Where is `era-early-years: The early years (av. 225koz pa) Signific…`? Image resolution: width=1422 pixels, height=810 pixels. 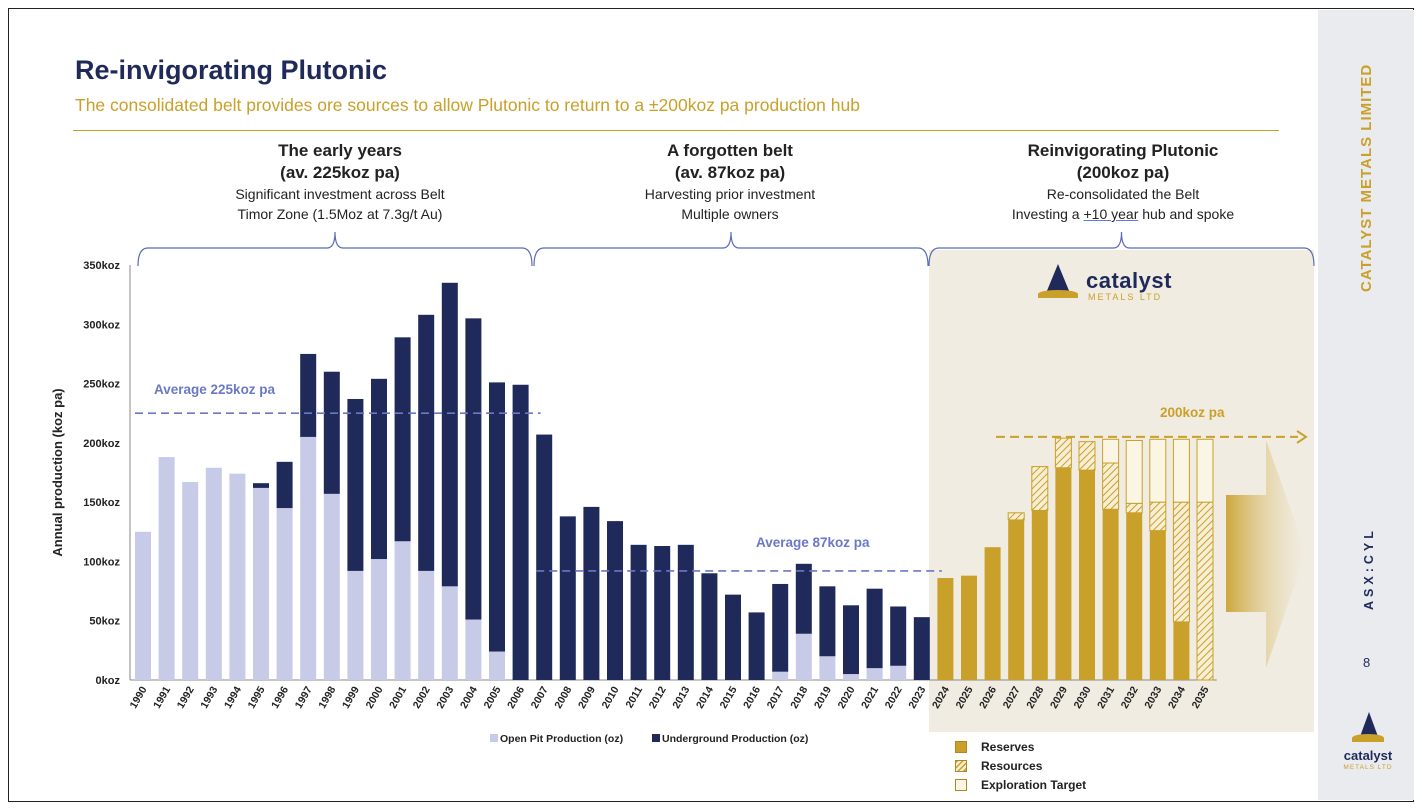 era-early-years: The early years (av. 225koz pa) Signific… is located at coordinates (340, 182).